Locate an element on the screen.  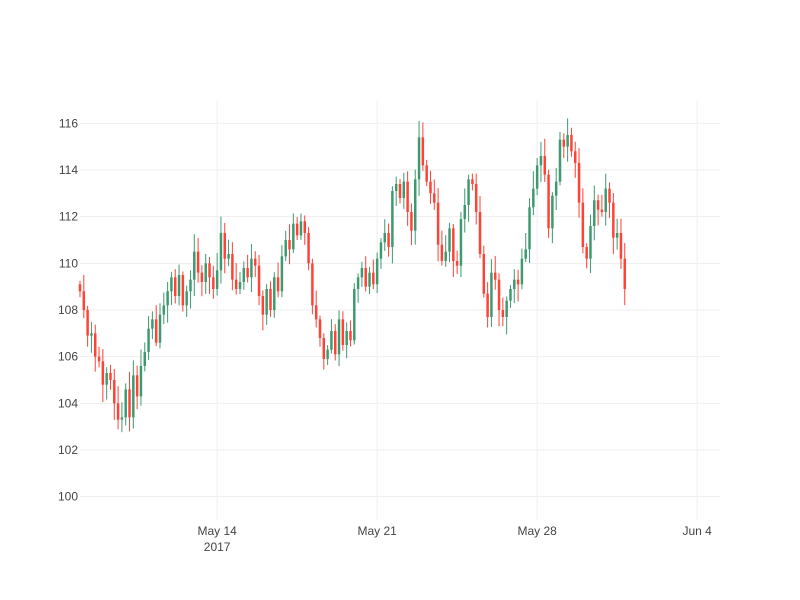
y-tick-label: 102 is located at coordinates (68, 450).